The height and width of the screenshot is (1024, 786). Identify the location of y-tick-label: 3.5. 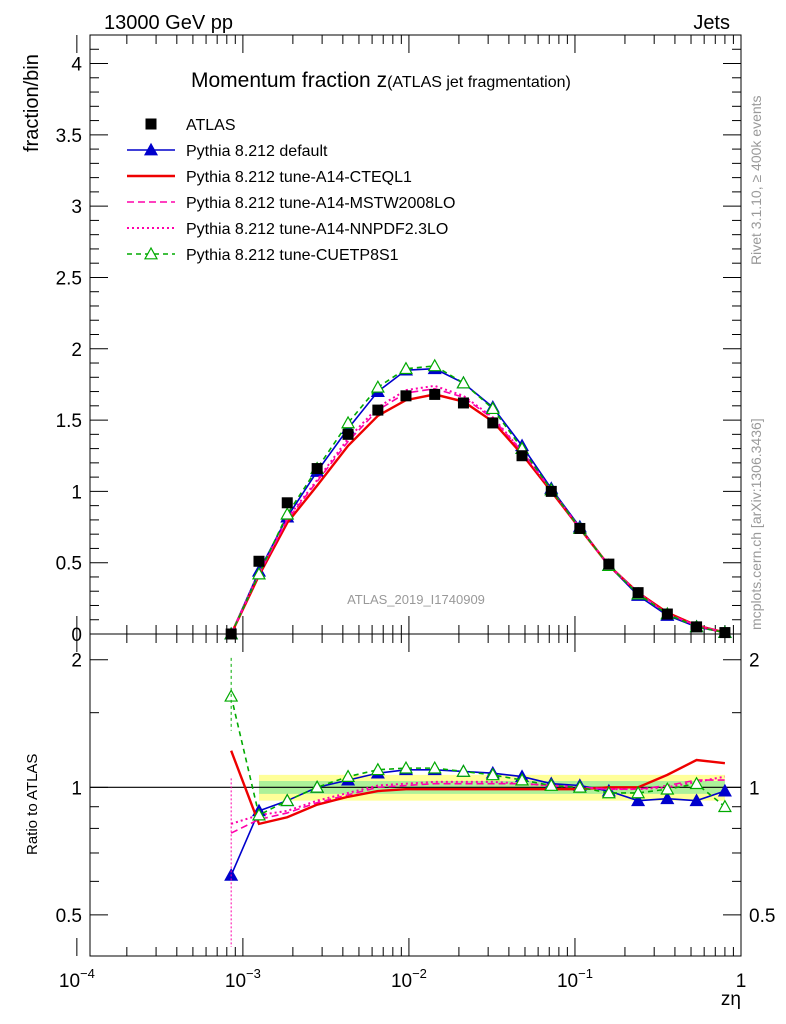
(69, 136).